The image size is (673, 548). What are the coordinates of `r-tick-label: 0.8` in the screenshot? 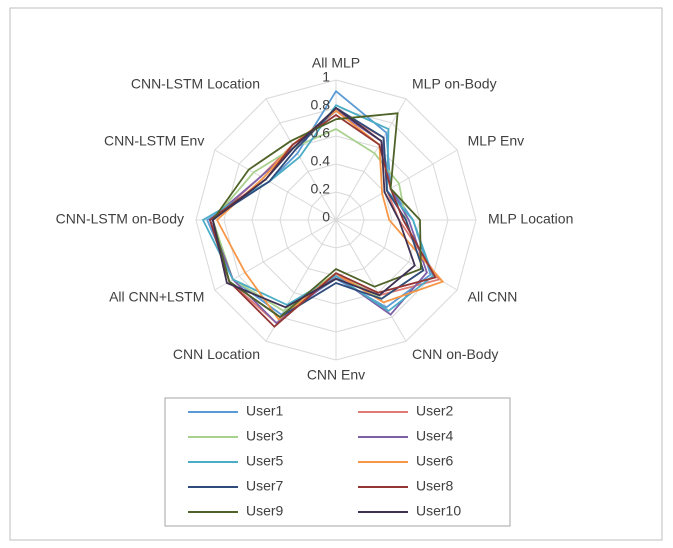 It's located at (321, 105).